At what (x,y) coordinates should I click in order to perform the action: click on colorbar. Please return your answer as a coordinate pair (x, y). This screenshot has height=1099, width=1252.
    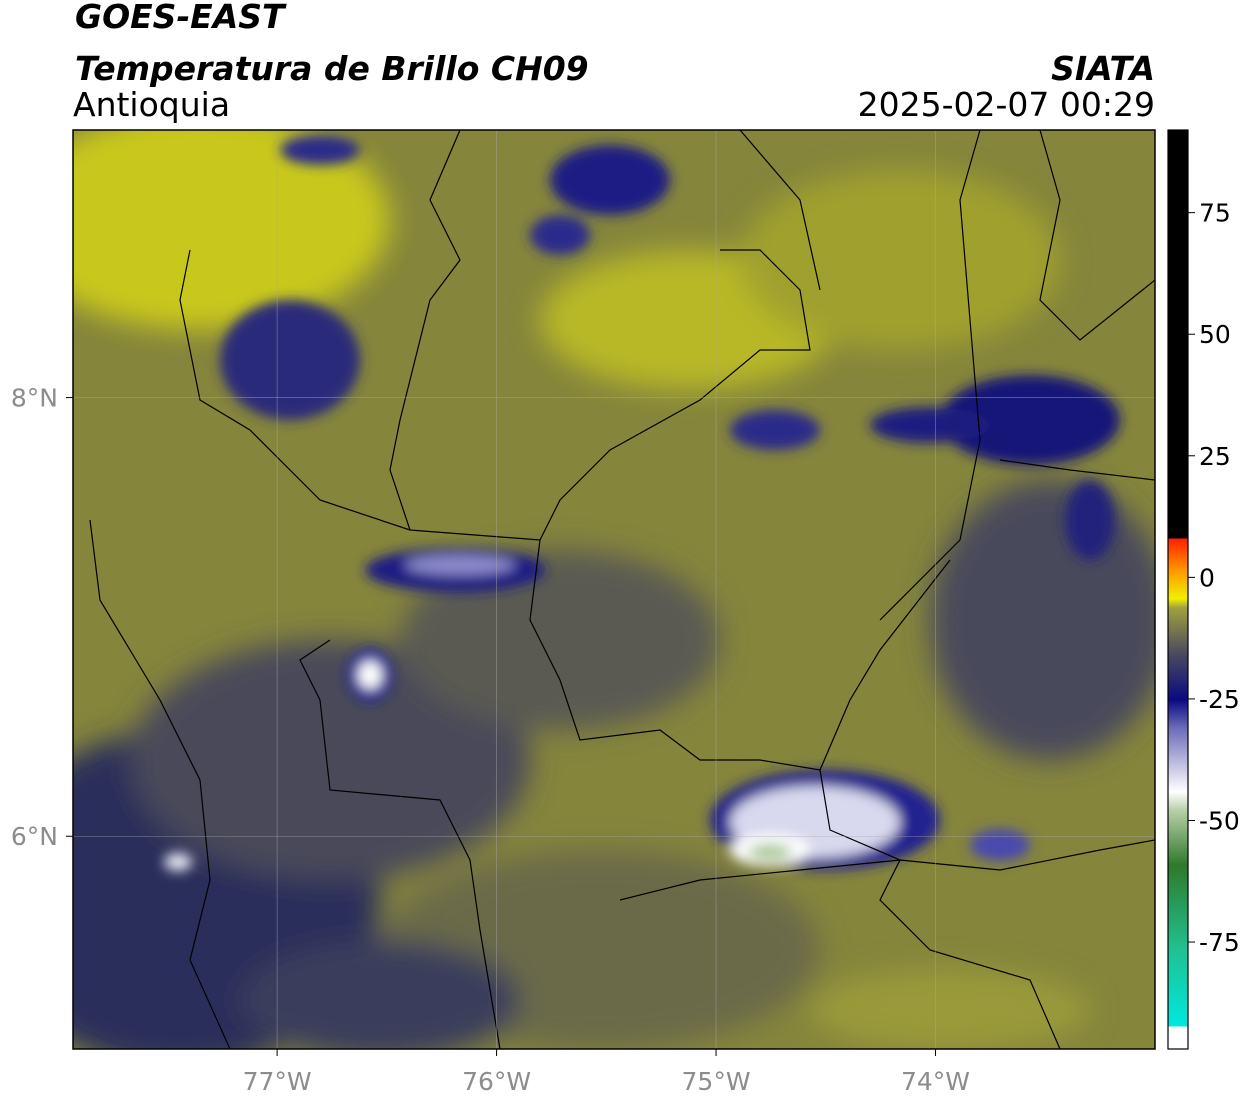
    Looking at the image, I should click on (1178, 589).